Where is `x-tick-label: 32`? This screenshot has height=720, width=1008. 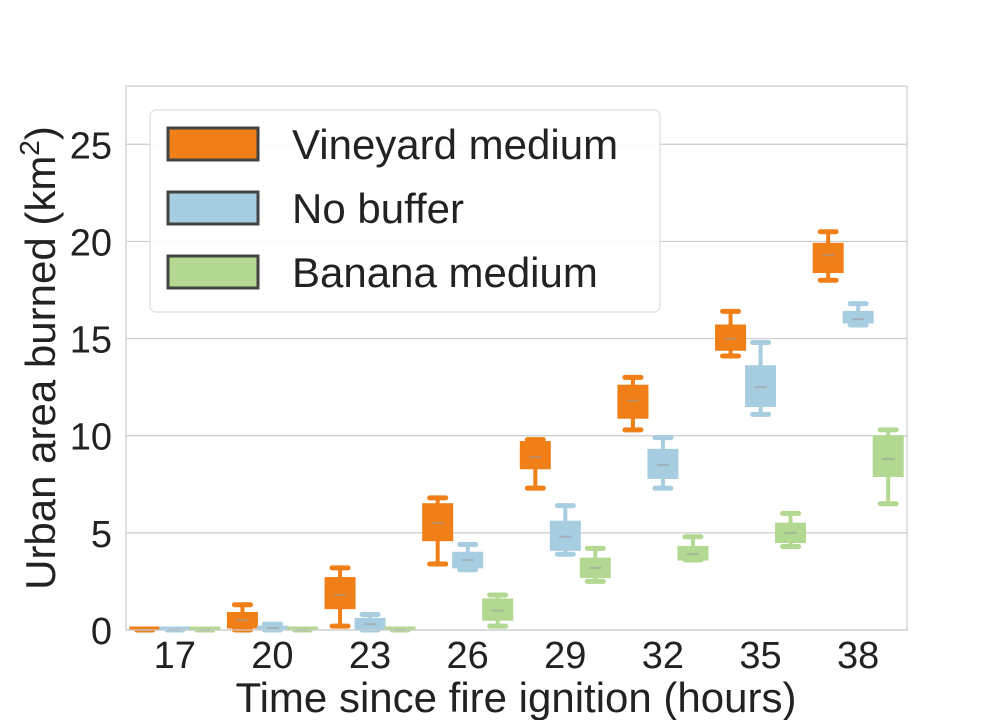
x-tick-label: 32 is located at coordinates (663, 656).